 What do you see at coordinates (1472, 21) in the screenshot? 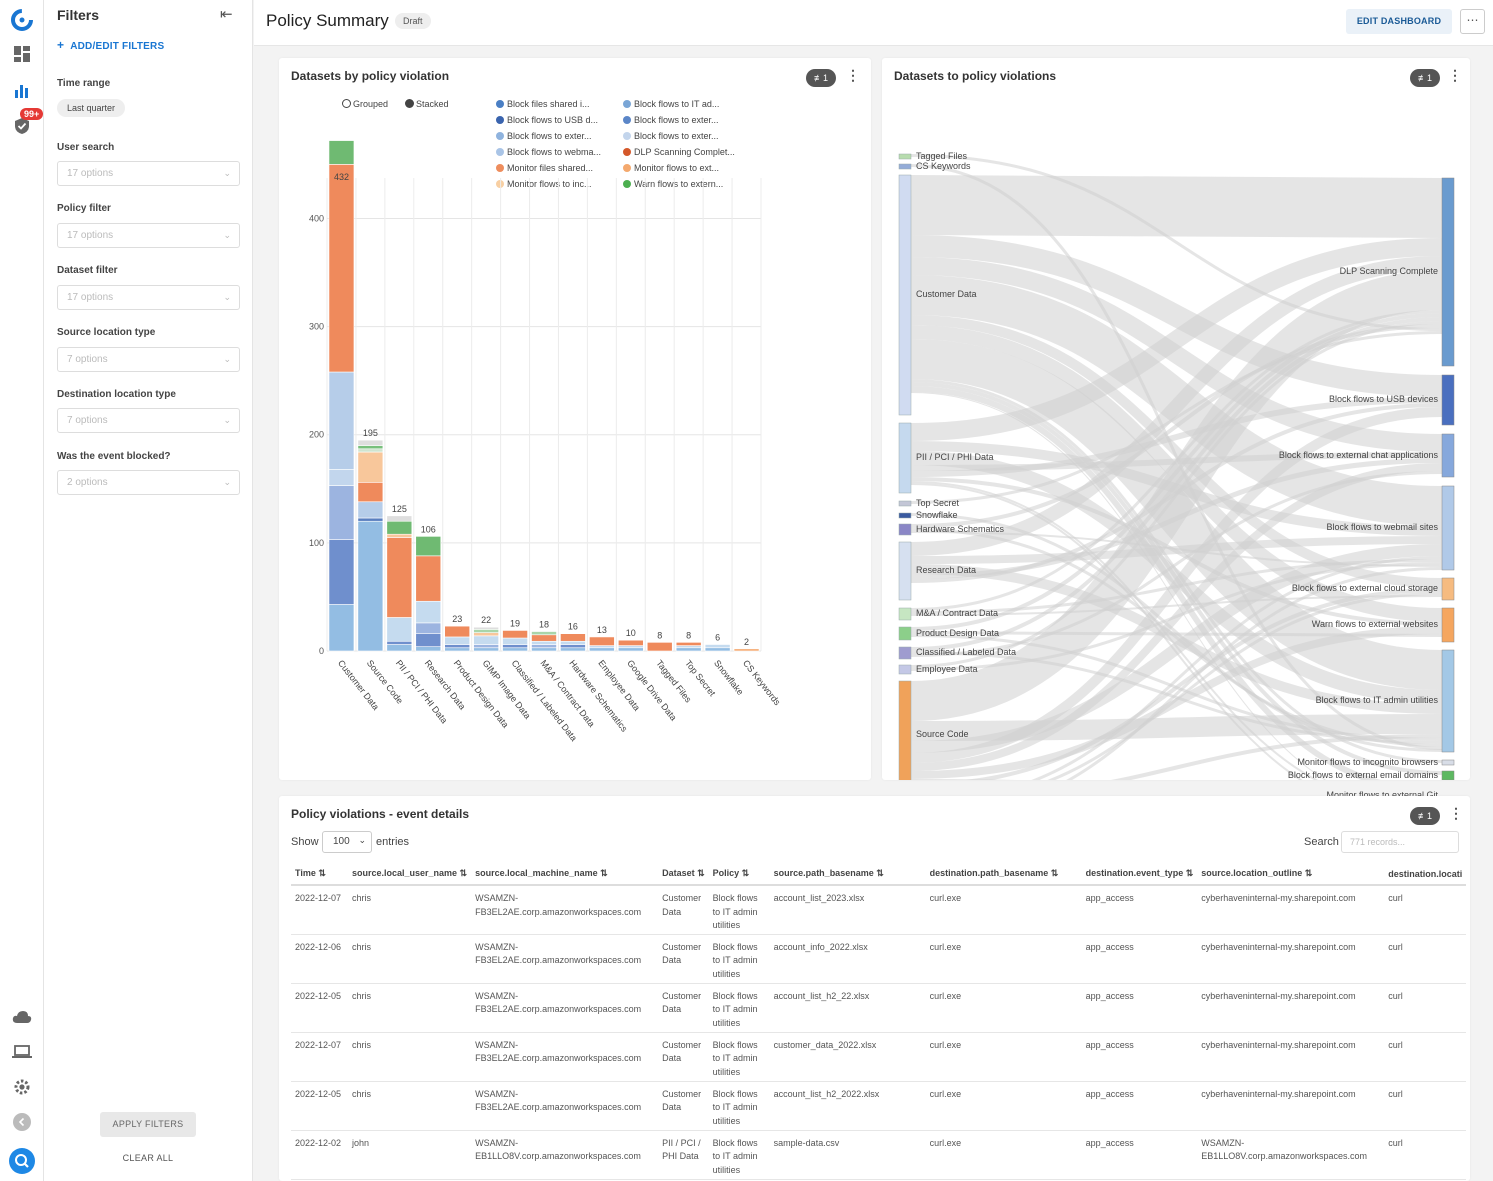
I see `more-options-button: ⋯` at bounding box center [1472, 21].